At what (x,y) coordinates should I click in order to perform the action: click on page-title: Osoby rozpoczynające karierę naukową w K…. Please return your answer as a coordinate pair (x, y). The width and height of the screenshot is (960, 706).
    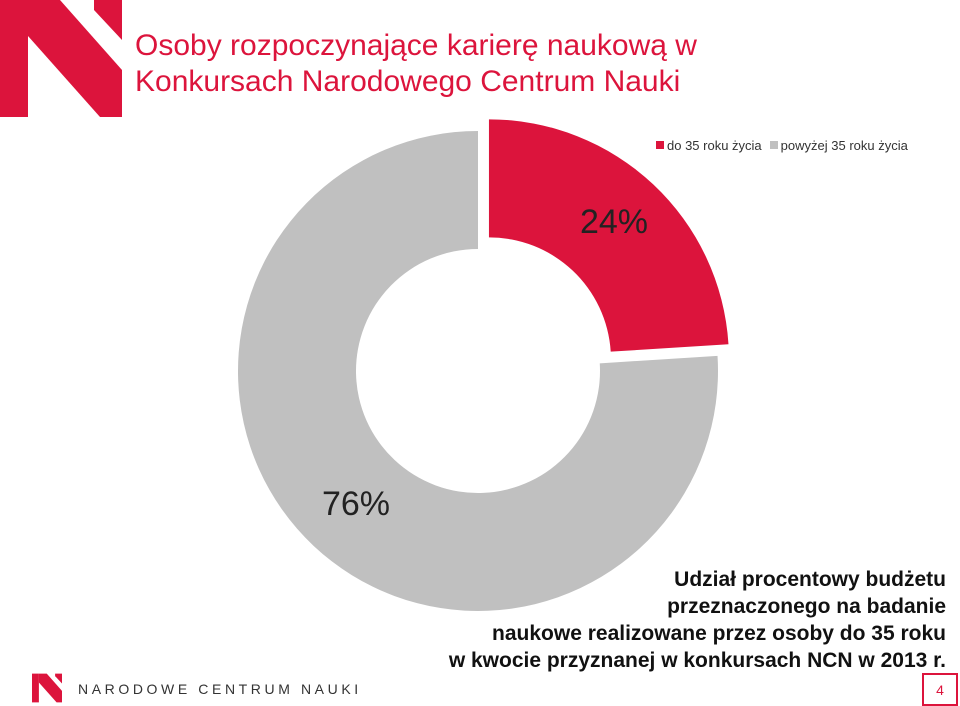
    Looking at the image, I should click on (535, 64).